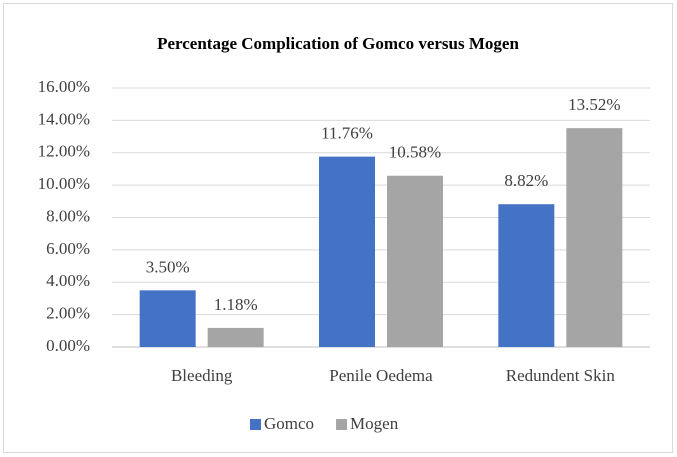 The height and width of the screenshot is (457, 677). What do you see at coordinates (381, 375) in the screenshot?
I see `x-tick-label: Penile Oedema` at bounding box center [381, 375].